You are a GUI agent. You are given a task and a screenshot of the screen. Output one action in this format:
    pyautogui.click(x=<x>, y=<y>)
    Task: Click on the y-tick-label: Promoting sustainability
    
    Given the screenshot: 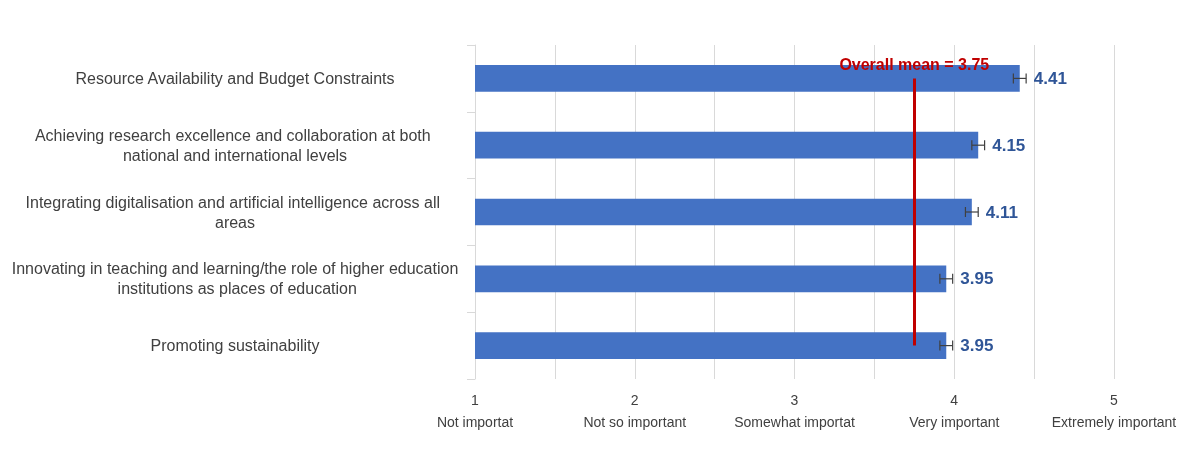 What is the action you would take?
    pyautogui.click(x=235, y=346)
    